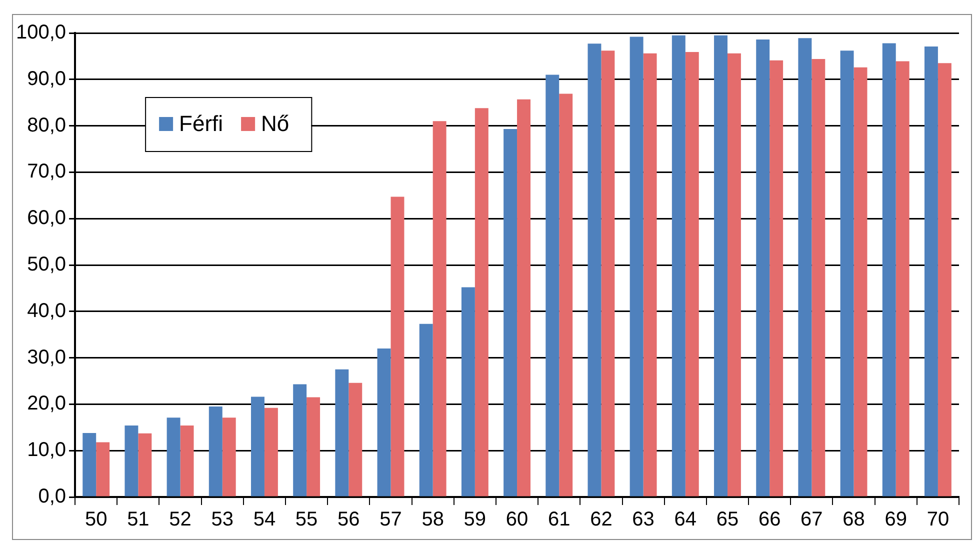  What do you see at coordinates (46, 79) in the screenshot?
I see `y-tick-label: 90,0` at bounding box center [46, 79].